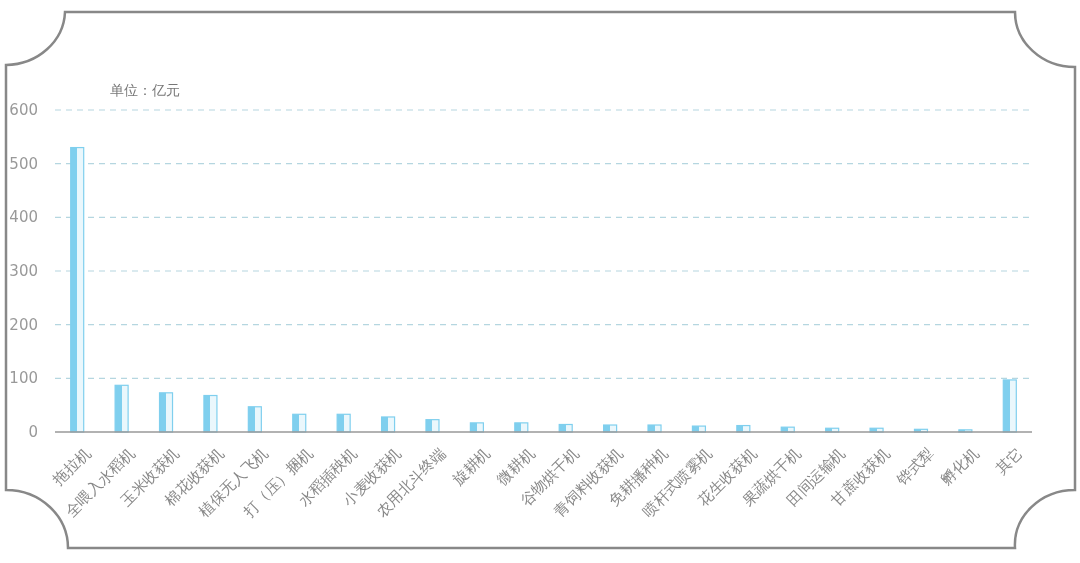 Image resolution: width=1080 pixels, height=563 pixels. What do you see at coordinates (23, 324) in the screenshot?
I see `y-tick-label: 200` at bounding box center [23, 324].